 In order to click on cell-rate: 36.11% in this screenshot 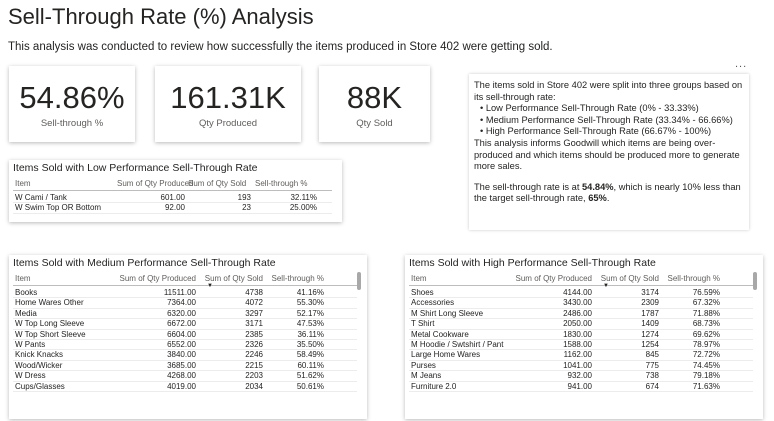, I will do `click(310, 334)`.